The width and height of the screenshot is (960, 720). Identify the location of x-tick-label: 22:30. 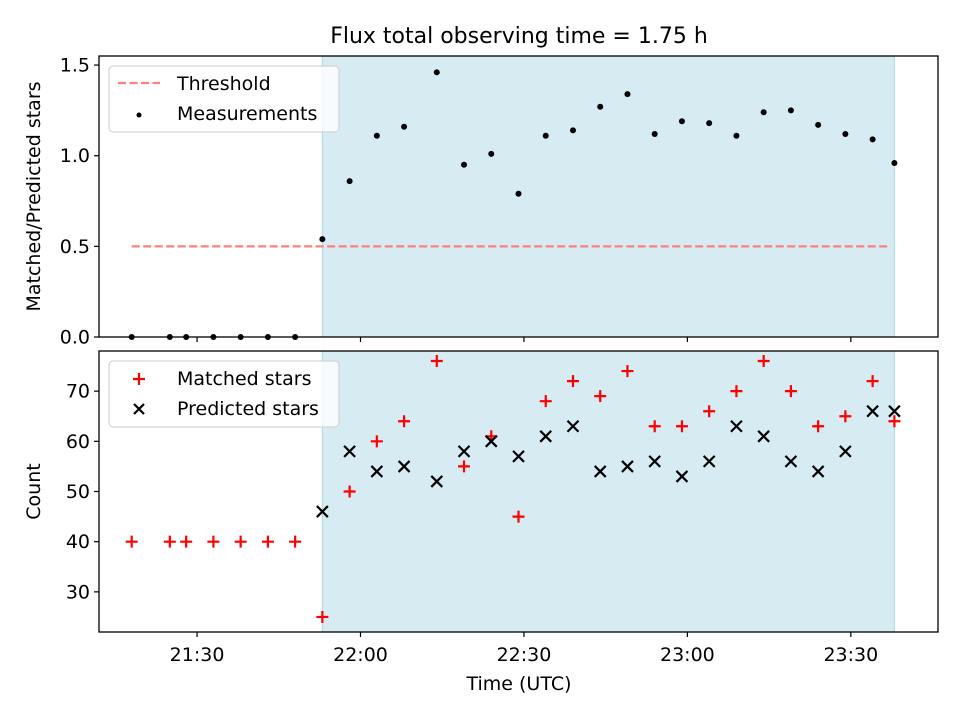
(524, 655).